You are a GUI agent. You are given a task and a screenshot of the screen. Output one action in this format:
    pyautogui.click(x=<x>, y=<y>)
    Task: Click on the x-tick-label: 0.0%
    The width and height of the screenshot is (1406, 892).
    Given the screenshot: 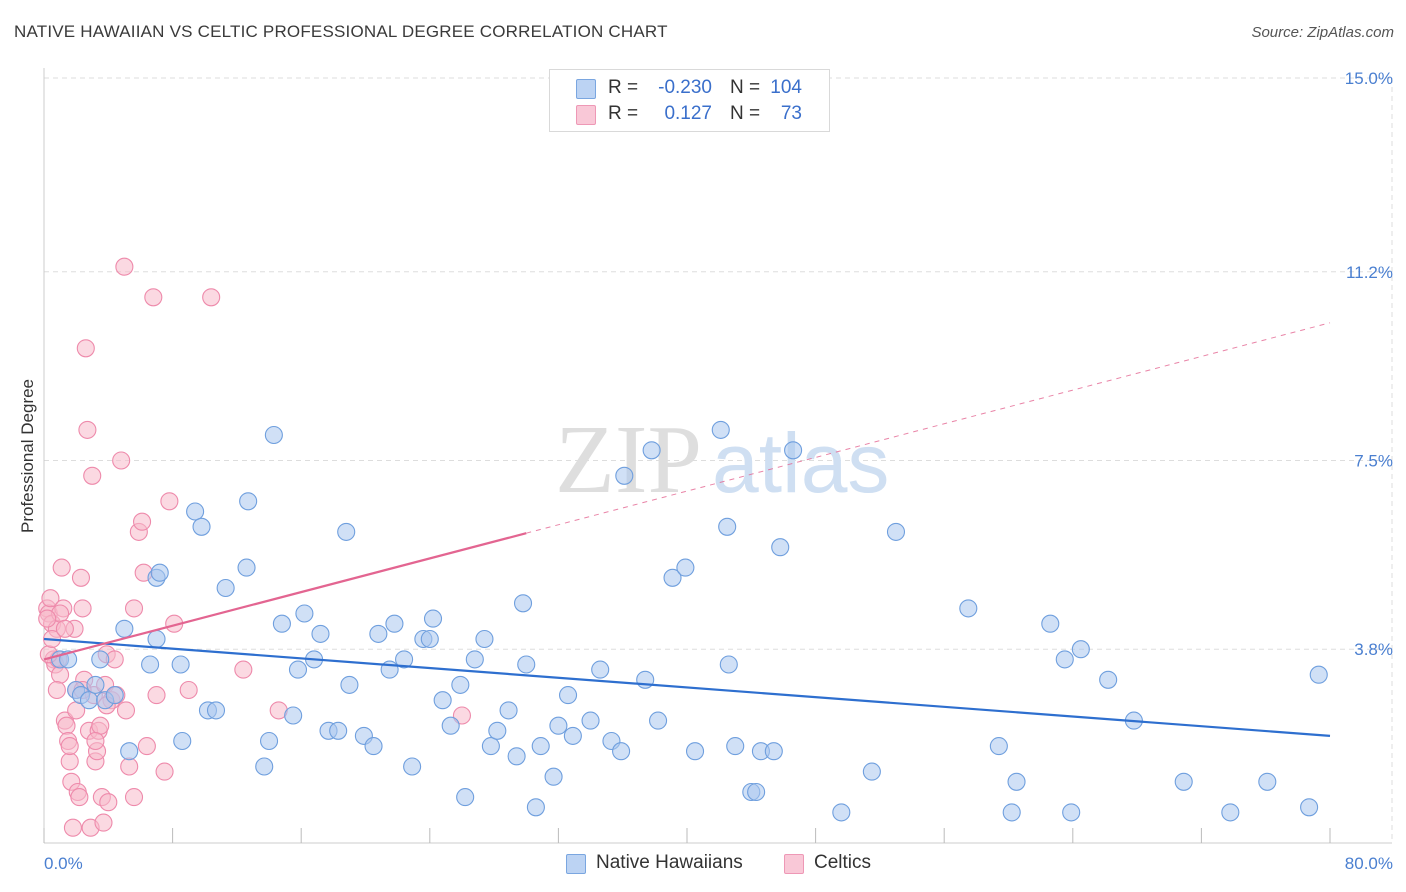 What is the action you would take?
    pyautogui.click(x=63, y=863)
    